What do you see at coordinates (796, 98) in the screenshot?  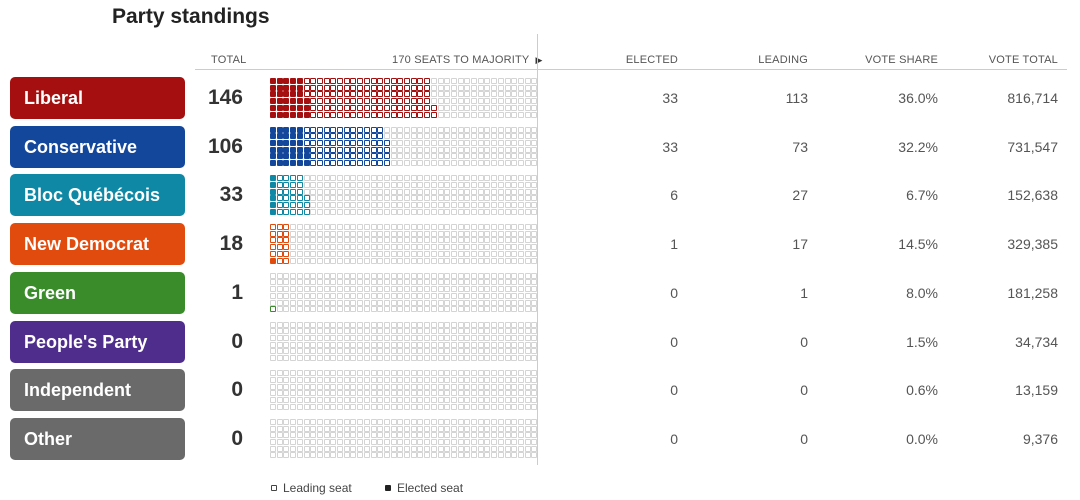 I see `leading-count: 113` at bounding box center [796, 98].